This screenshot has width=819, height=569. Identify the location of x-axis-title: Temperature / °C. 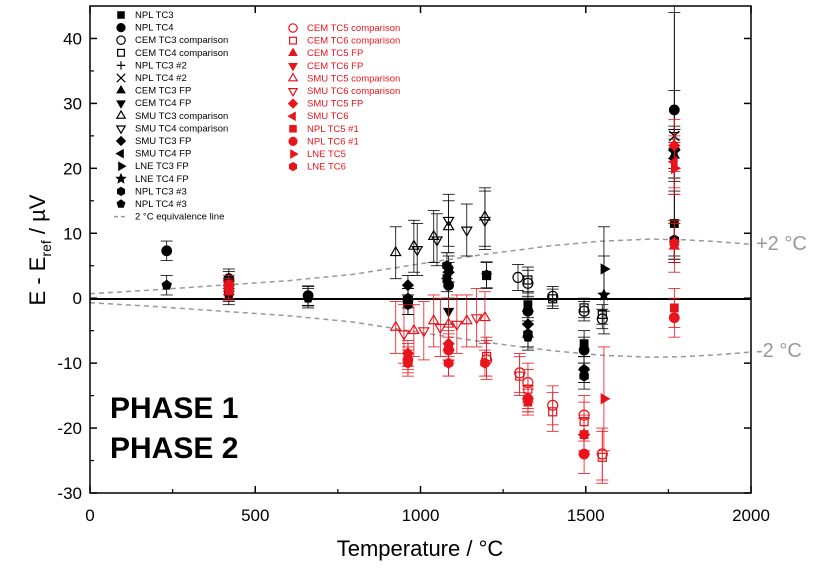
(420, 548).